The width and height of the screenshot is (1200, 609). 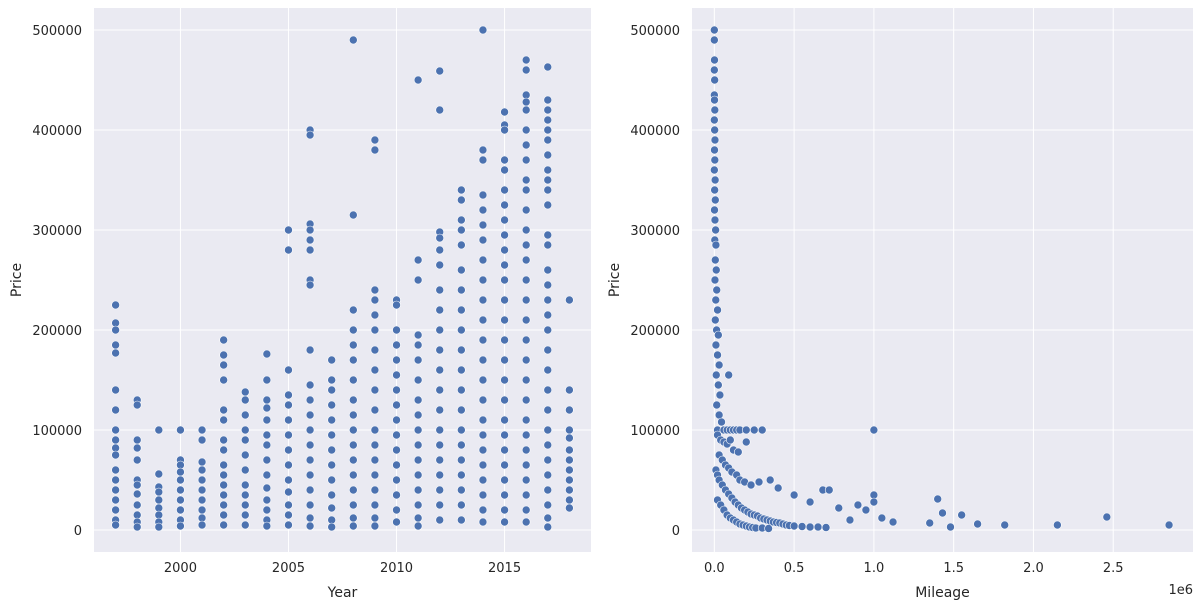 I want to click on y-tick-label: 300000, so click(x=57, y=231).